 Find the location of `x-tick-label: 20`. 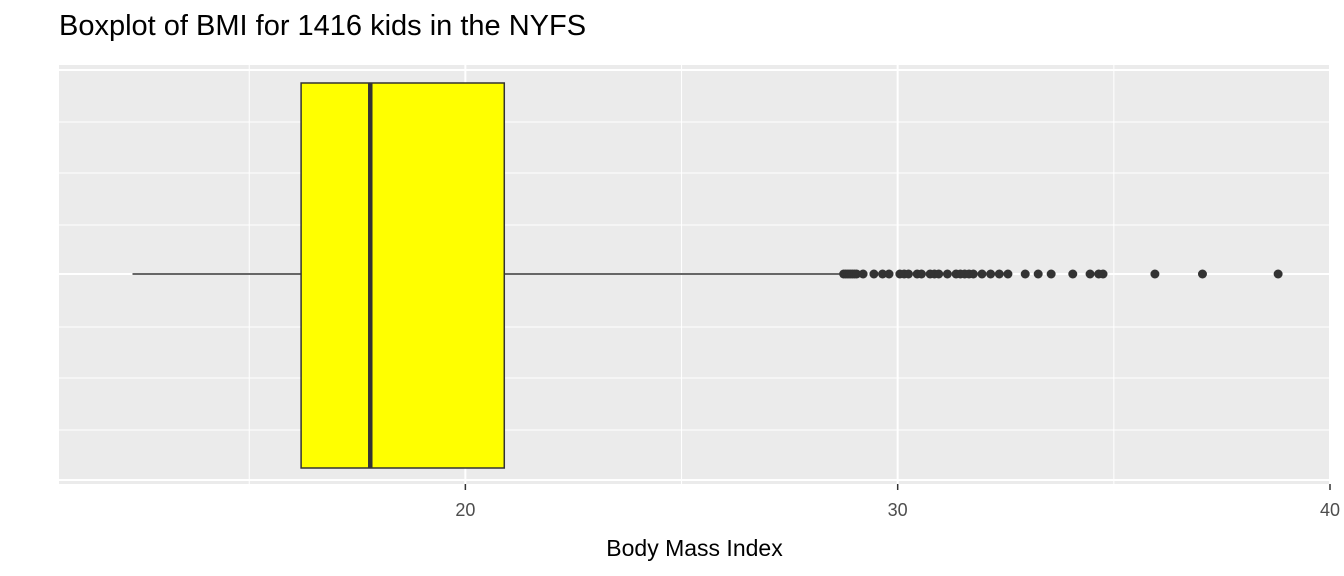

x-tick-label: 20 is located at coordinates (465, 510).